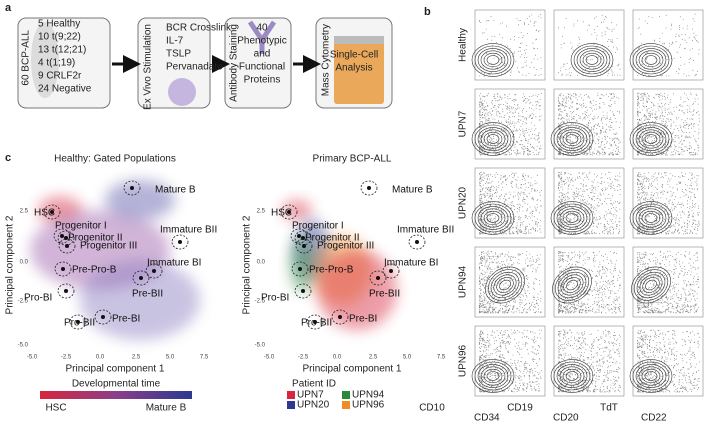 The width and height of the screenshot is (713, 426). What do you see at coordinates (66, 358) in the screenshot?
I see `x-tick-label: -2.5` at bounding box center [66, 358].